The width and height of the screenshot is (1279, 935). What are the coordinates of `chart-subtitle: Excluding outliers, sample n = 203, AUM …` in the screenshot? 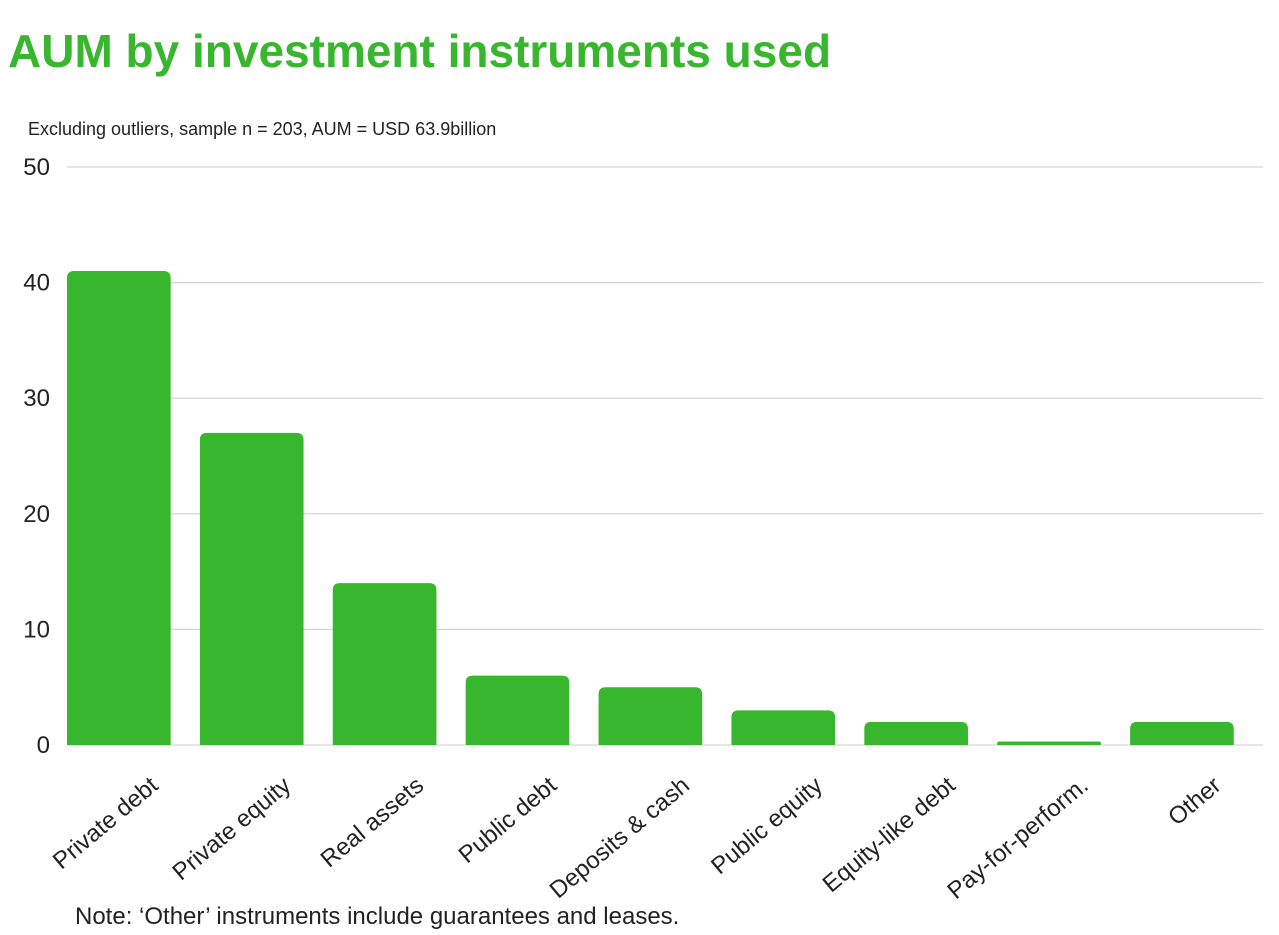 It's located at (262, 129).